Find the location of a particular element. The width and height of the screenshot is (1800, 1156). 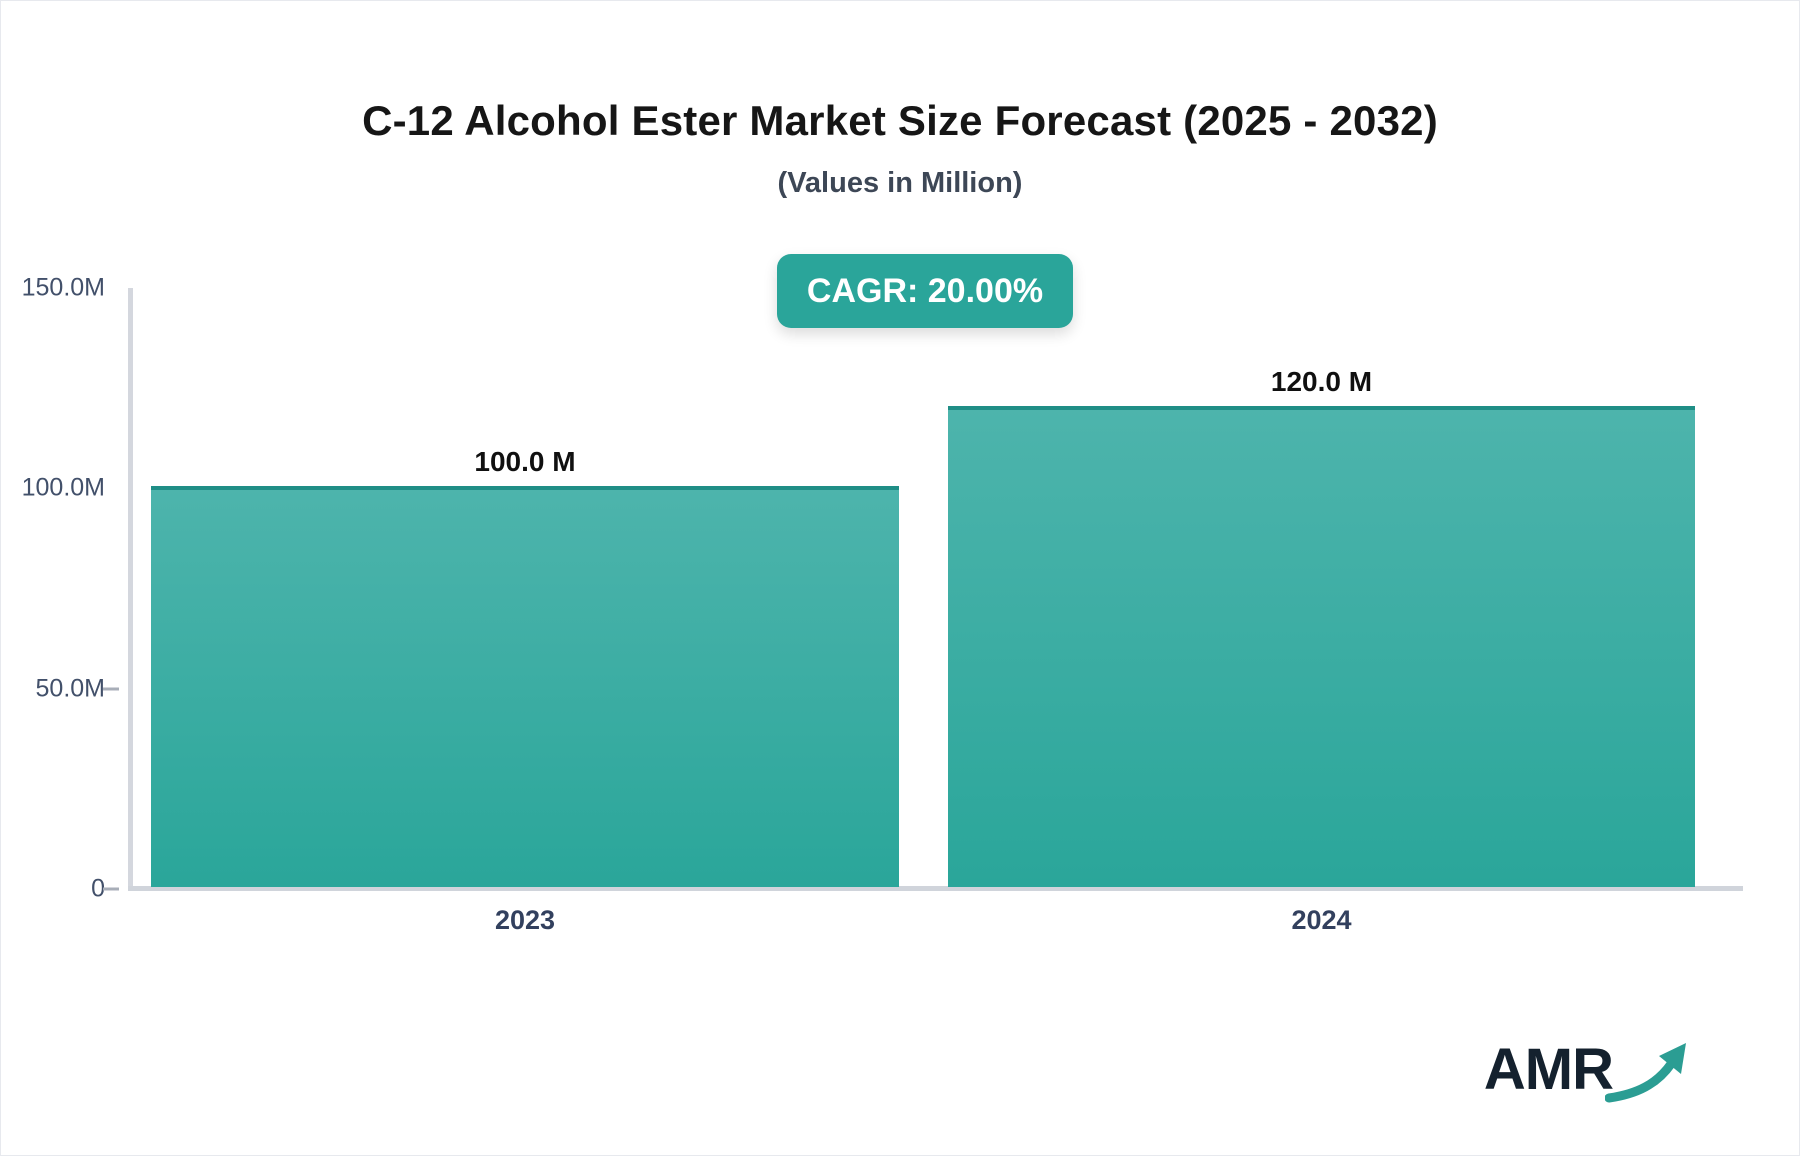

x-axis-label: 2024 is located at coordinates (1321, 920).